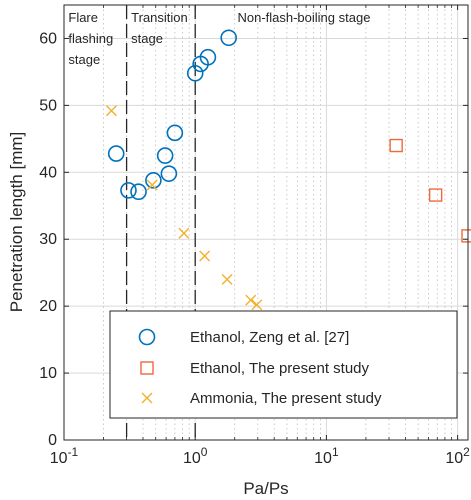  I want to click on legend-square-marker, so click(147, 368).